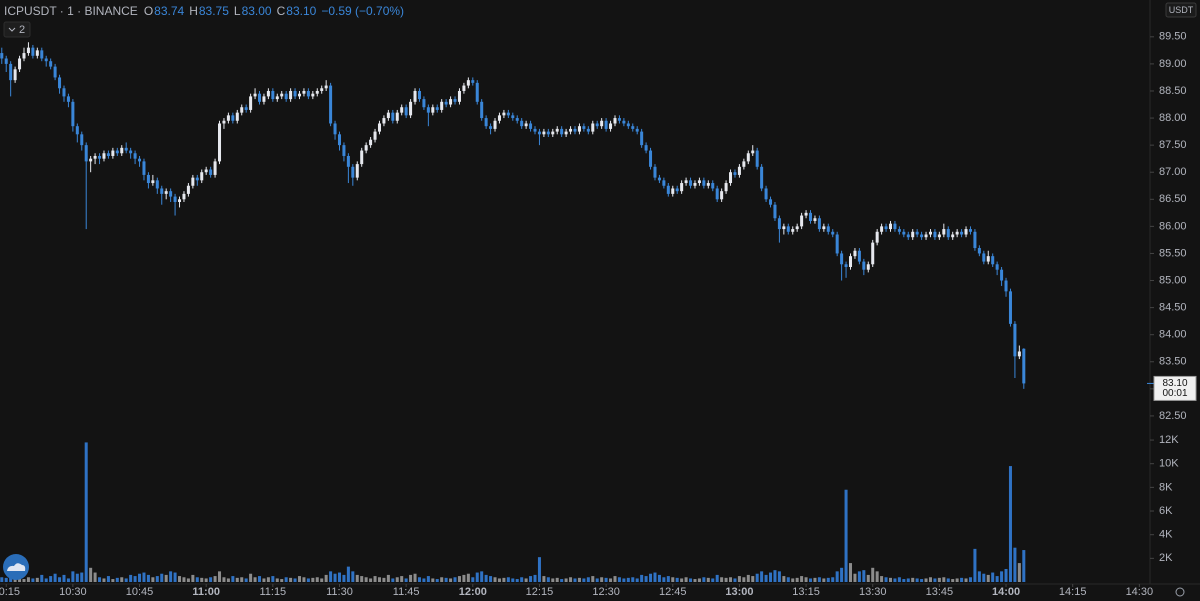 The width and height of the screenshot is (1200, 601). I want to click on currency-label: USDT, so click(1181, 10).